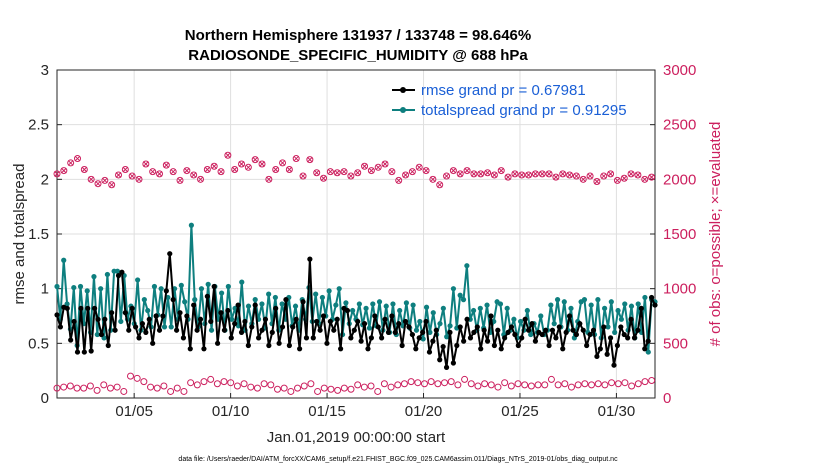 The width and height of the screenshot is (830, 470). What do you see at coordinates (403, 110) in the screenshot?
I see `legend-totalspread-marker` at bounding box center [403, 110].